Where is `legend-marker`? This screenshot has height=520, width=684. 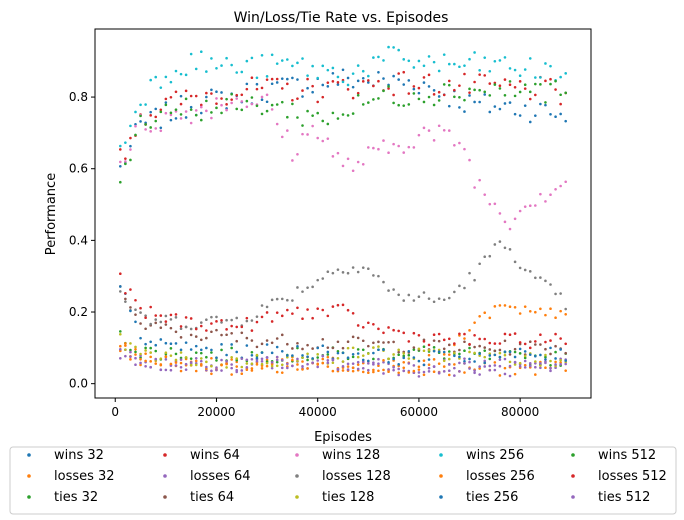 legend-marker is located at coordinates (297, 476).